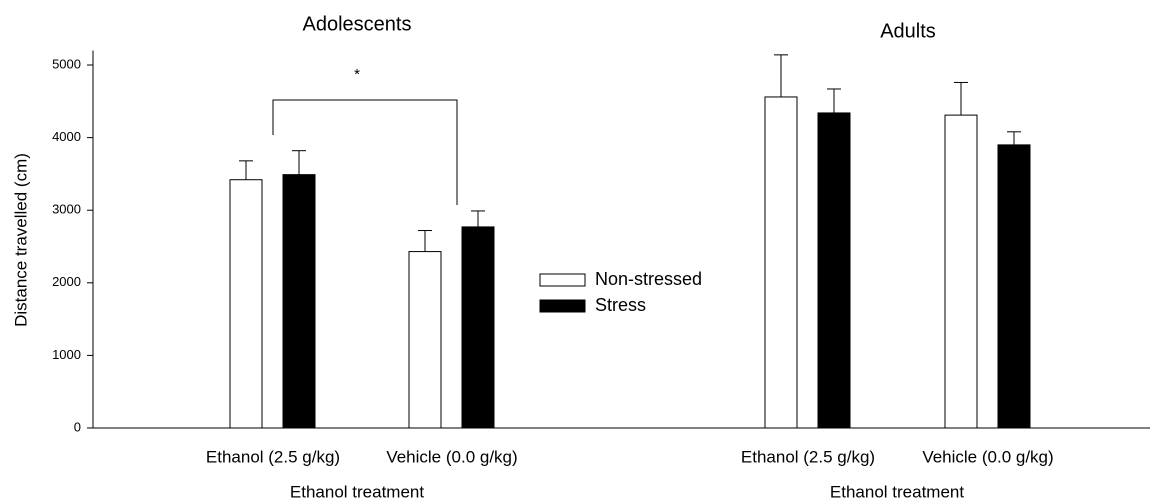 The image size is (1157, 504). Describe the element at coordinates (908, 31) in the screenshot. I see `chart-title: Adults` at that location.